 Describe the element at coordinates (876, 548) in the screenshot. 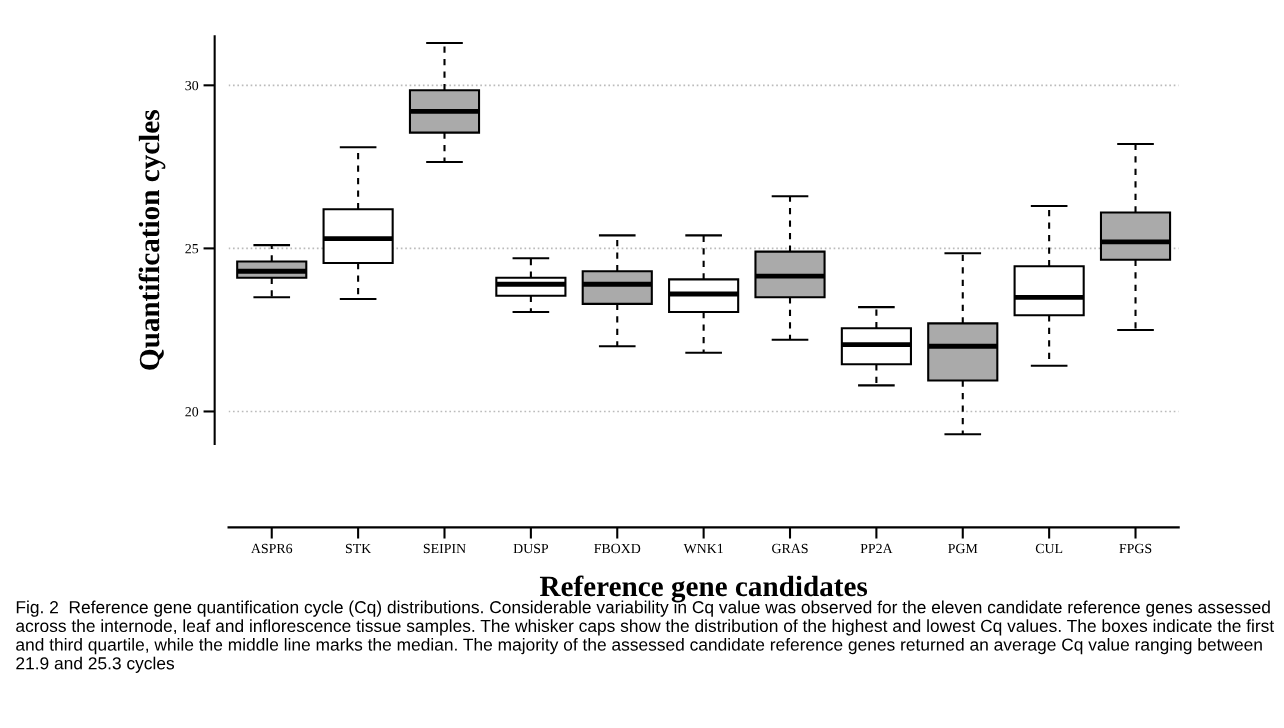

I see `x-tick-label: PP2A` at that location.